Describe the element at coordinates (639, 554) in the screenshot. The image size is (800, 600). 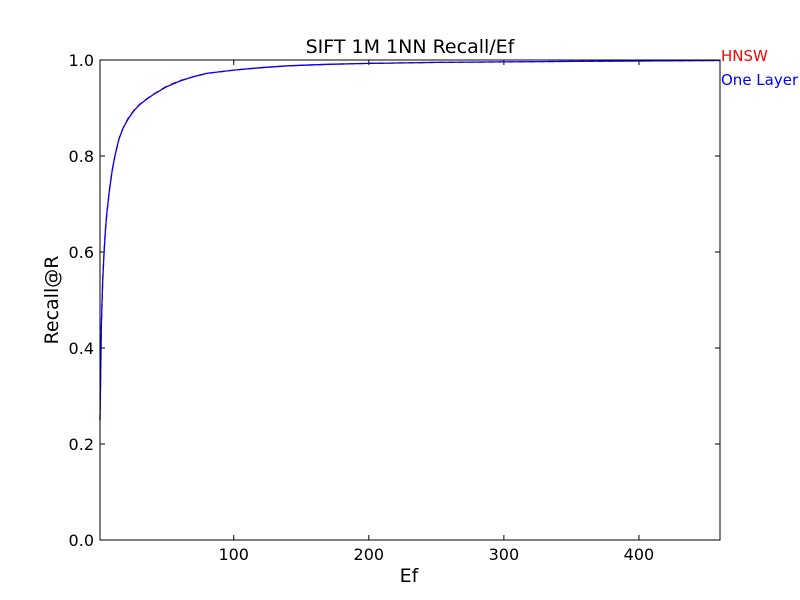
I see `x-tick-label: 400` at that location.